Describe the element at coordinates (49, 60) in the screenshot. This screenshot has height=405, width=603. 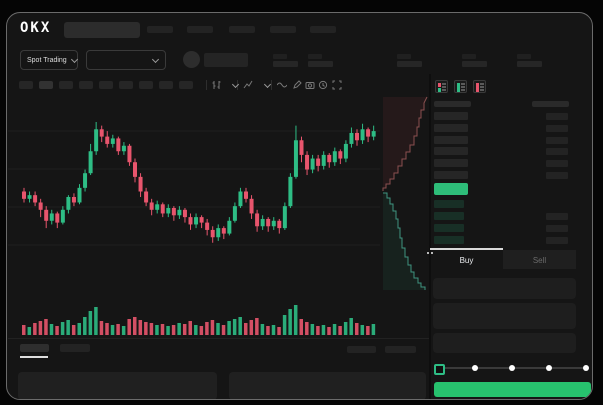
I see `market-mode-dropdown: Spot Trading` at that location.